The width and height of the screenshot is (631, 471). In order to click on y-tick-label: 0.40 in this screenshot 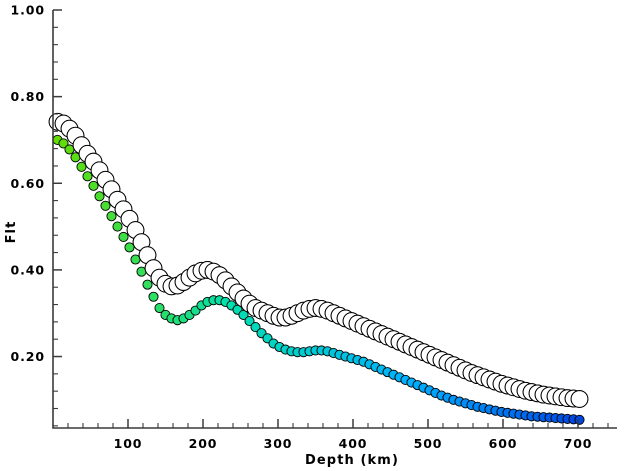, I will do `click(28, 269)`.